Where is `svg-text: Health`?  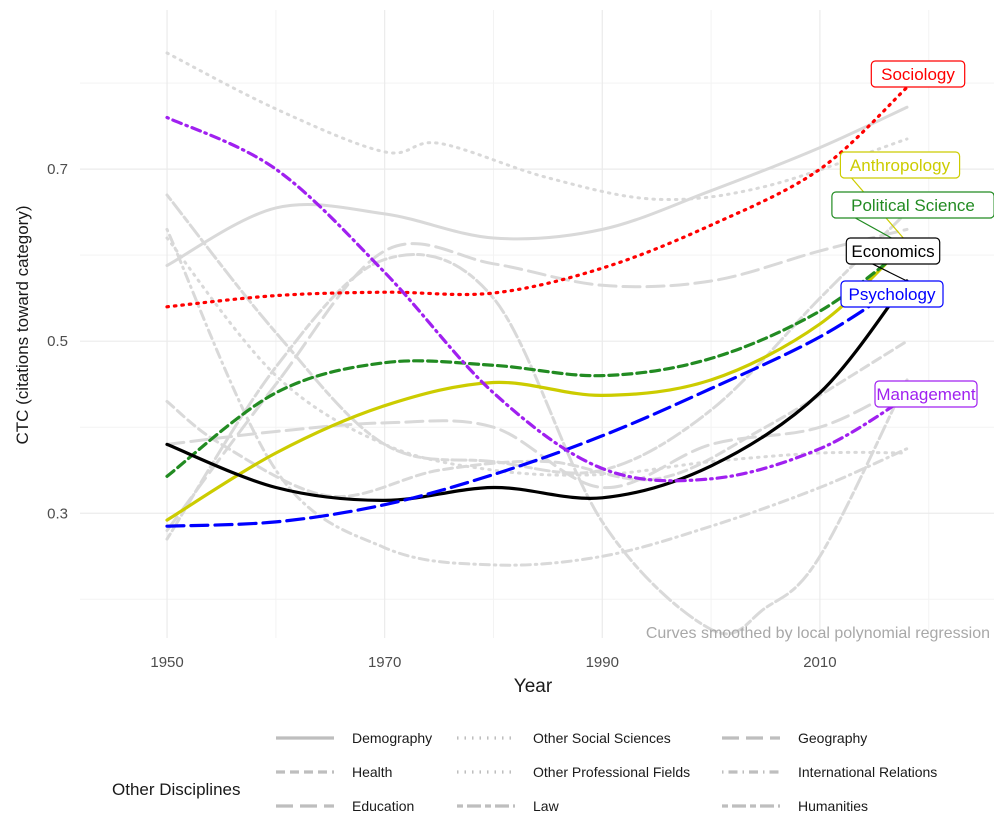
svg-text: Health is located at coordinates (372, 772).